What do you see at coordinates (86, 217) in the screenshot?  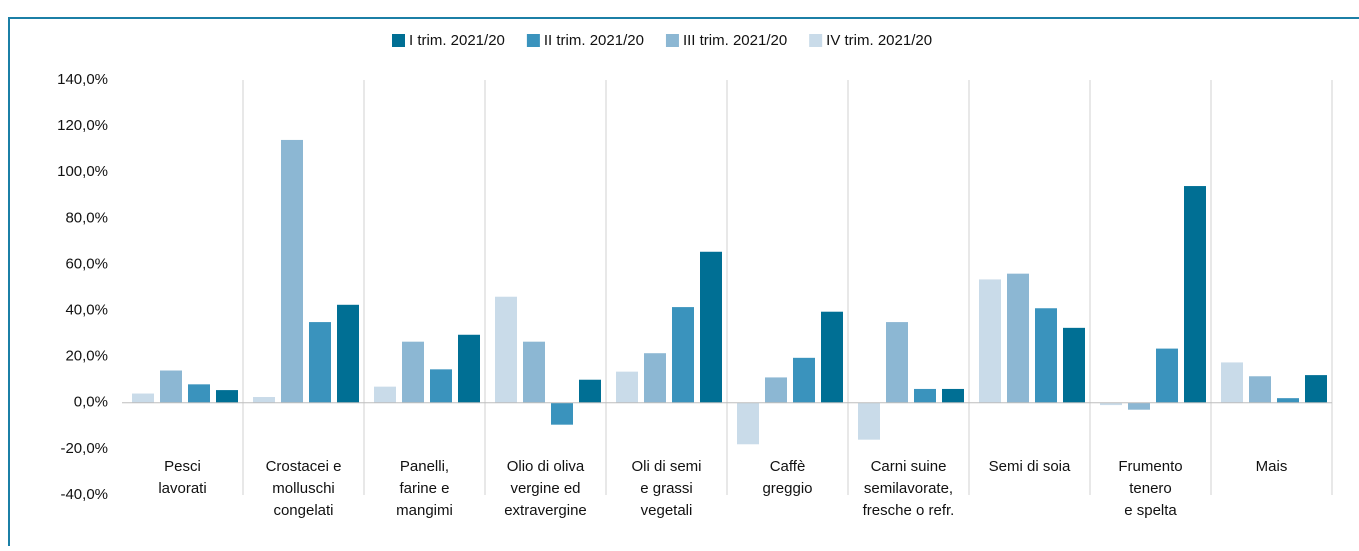 I see `y-tick-label: 80,0%` at bounding box center [86, 217].